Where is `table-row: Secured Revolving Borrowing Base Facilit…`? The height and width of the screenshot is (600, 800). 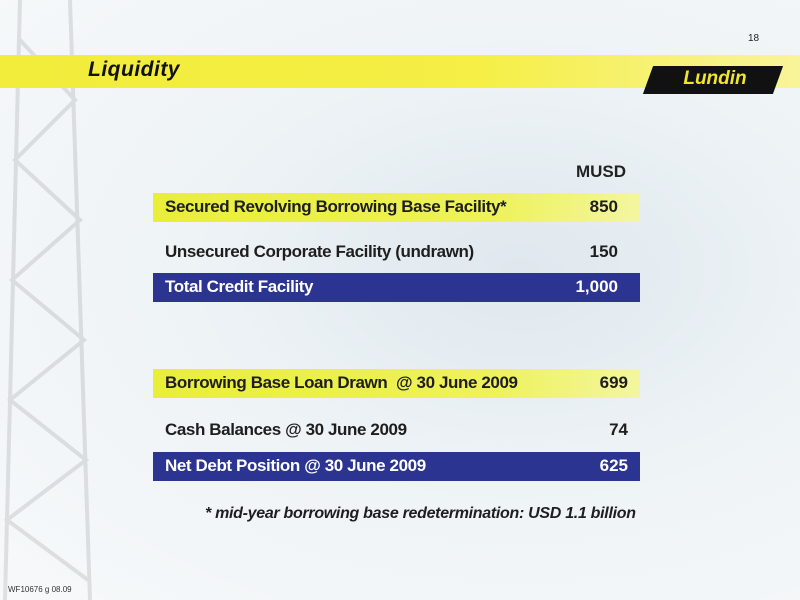 table-row: Secured Revolving Borrowing Base Facilit… is located at coordinates (396, 207).